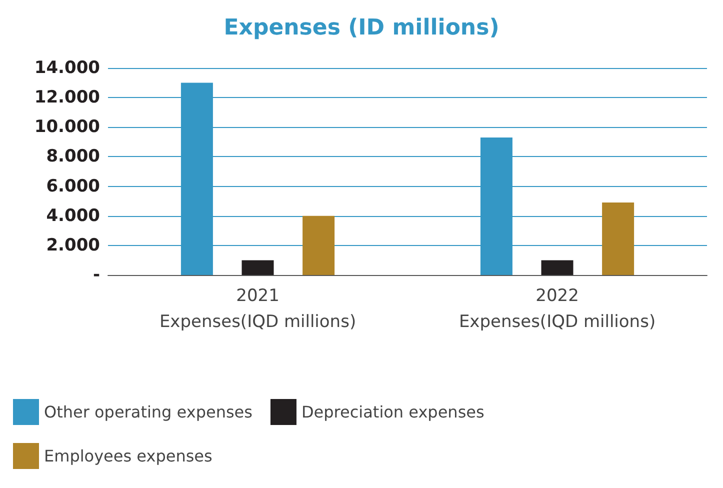  Describe the element at coordinates (73, 156) in the screenshot. I see `y-tick-label: 8.000` at that location.